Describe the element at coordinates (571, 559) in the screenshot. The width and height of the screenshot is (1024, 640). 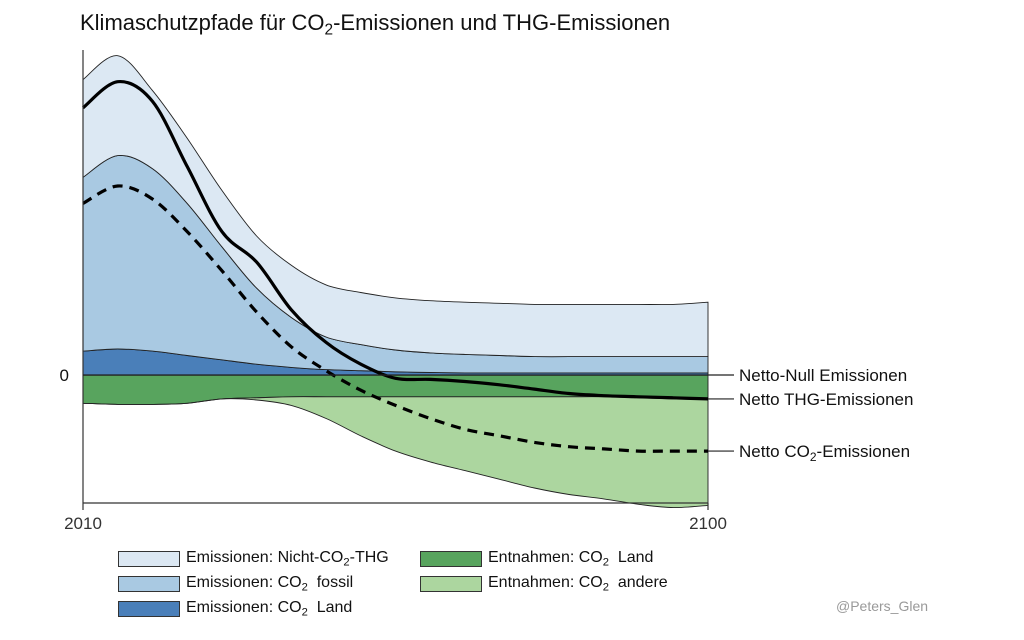
I see `legend-label: Entnahmen: CO2 Land` at that location.